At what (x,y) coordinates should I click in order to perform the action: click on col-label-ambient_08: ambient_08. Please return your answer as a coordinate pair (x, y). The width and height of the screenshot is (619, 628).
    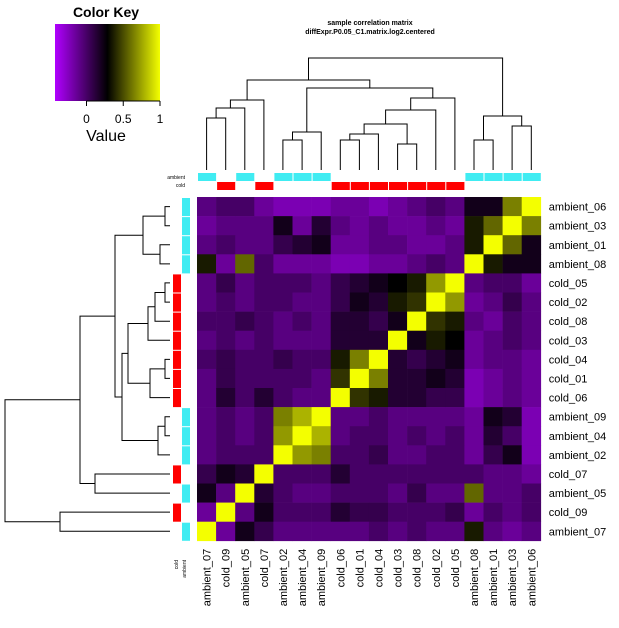
    Looking at the image, I should click on (475, 578).